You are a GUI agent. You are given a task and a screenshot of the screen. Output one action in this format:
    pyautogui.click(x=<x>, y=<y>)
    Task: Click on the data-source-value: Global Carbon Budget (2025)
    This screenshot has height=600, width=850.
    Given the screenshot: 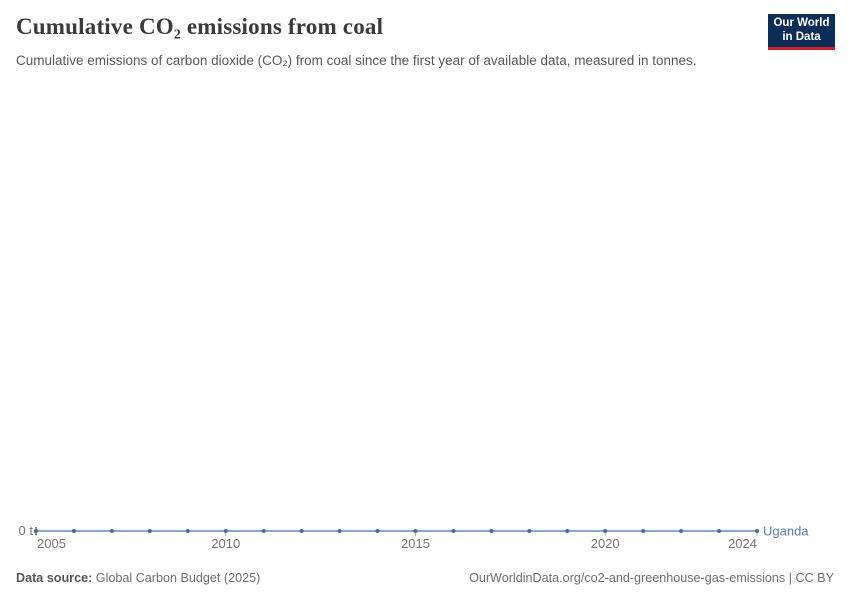 What is the action you would take?
    pyautogui.click(x=178, y=578)
    